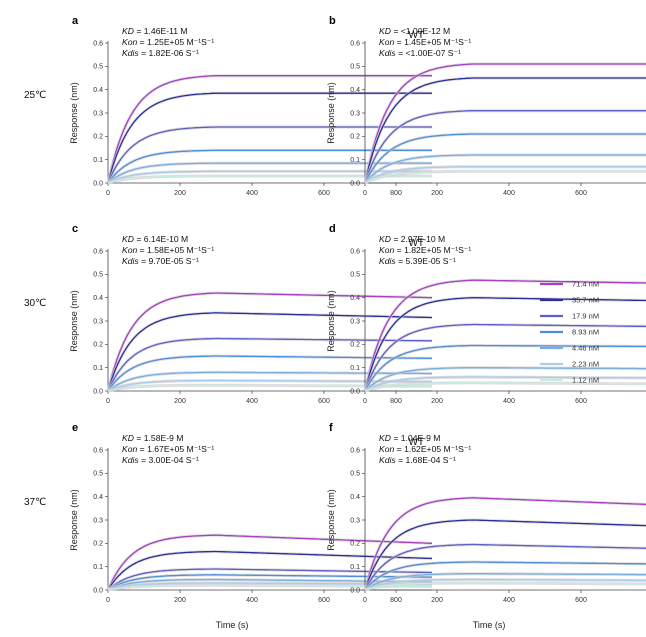  I want to click on panel-letter: c, so click(75, 229).